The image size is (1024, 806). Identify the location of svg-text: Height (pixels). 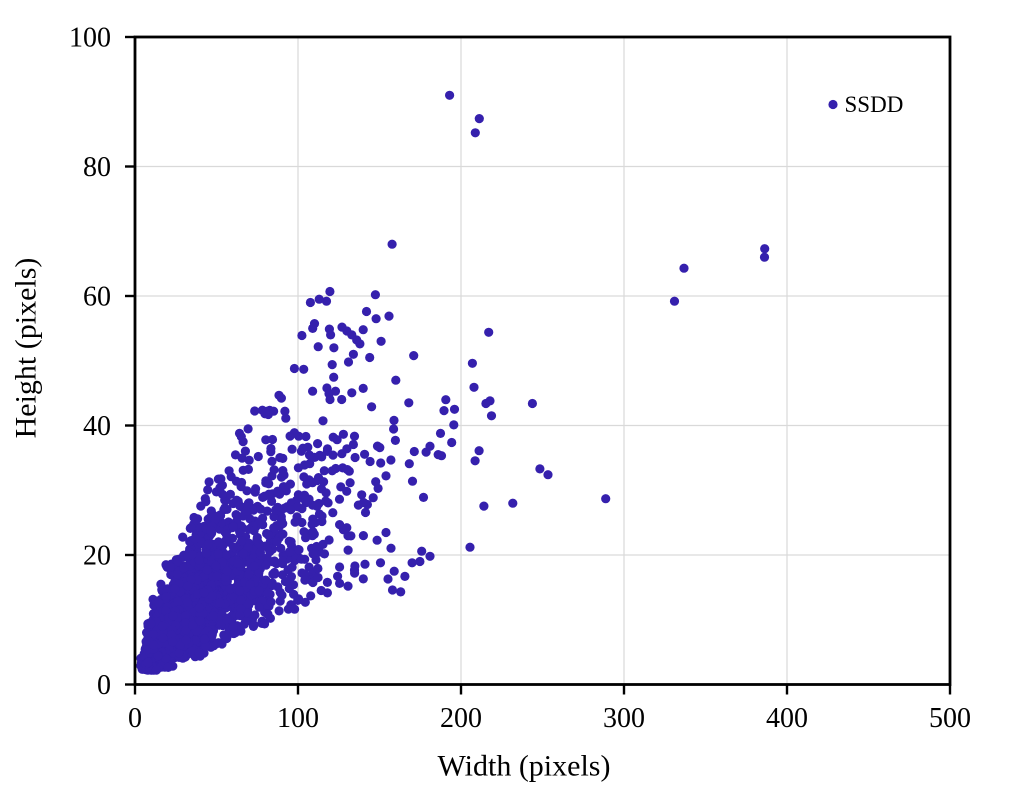
(26, 348).